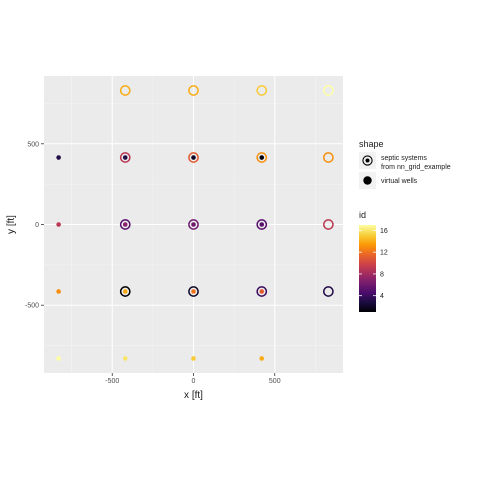  What do you see at coordinates (32, 306) in the screenshot?
I see `y-tick-label: -500` at bounding box center [32, 306].